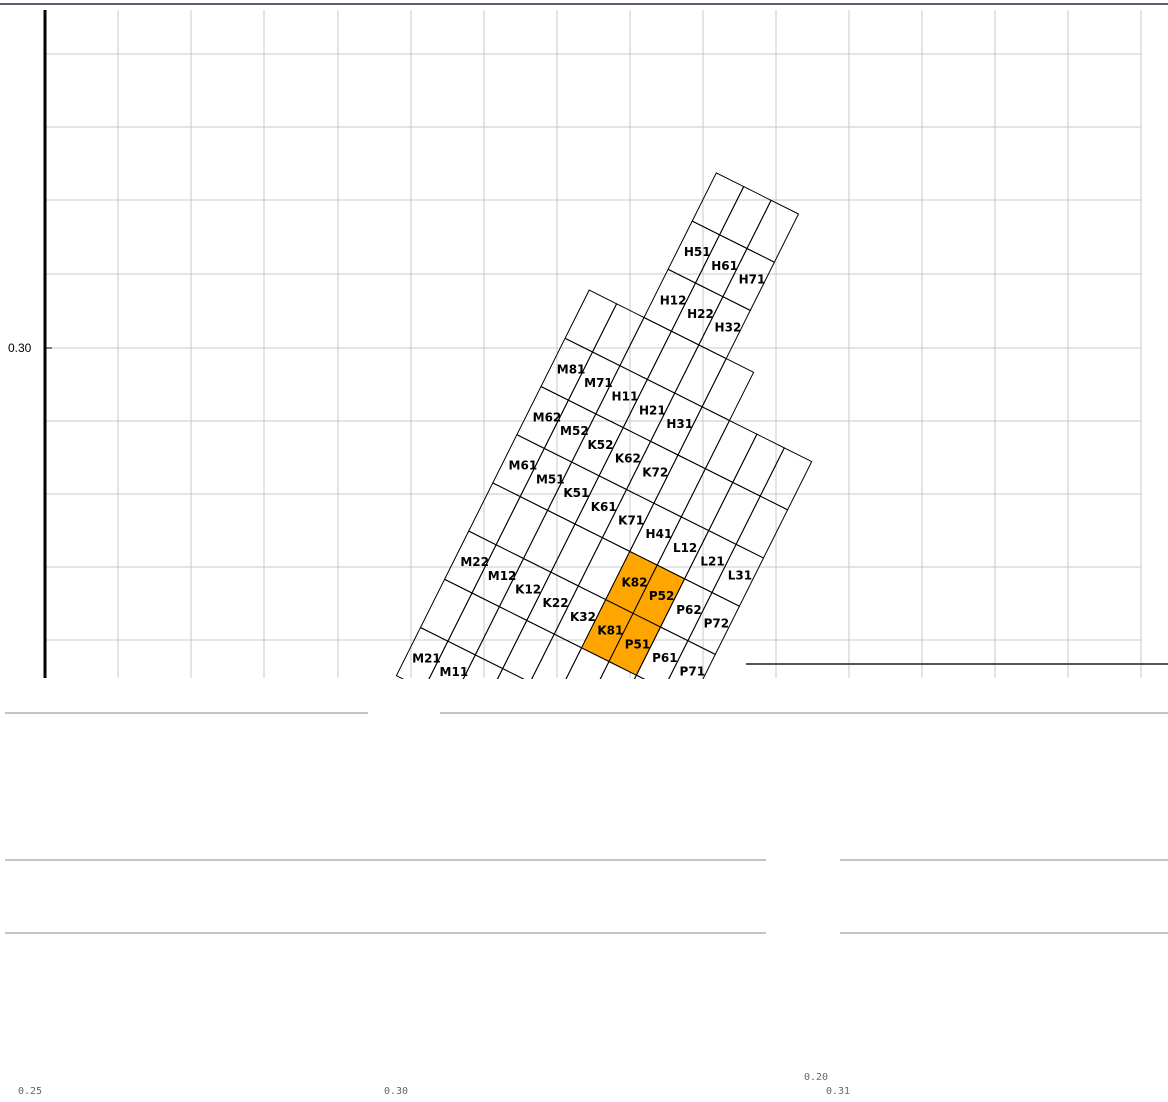 The image size is (1168, 1102). What do you see at coordinates (638, 644) in the screenshot?
I see `cell-label-p51: P51` at bounding box center [638, 644].